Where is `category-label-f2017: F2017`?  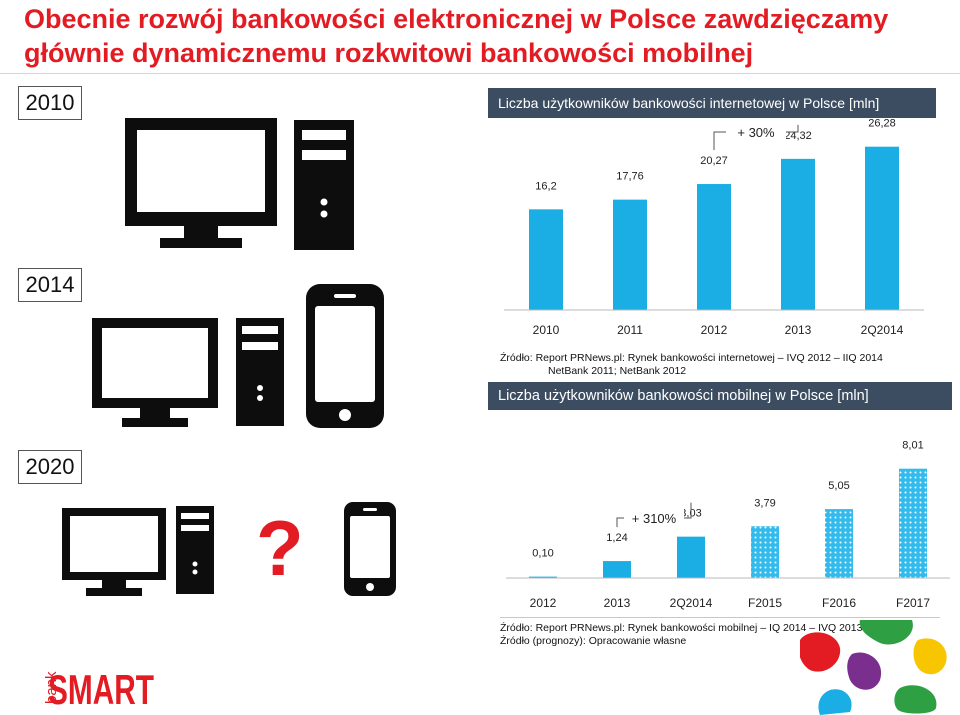
category-label-f2017: F2017 is located at coordinates (913, 603).